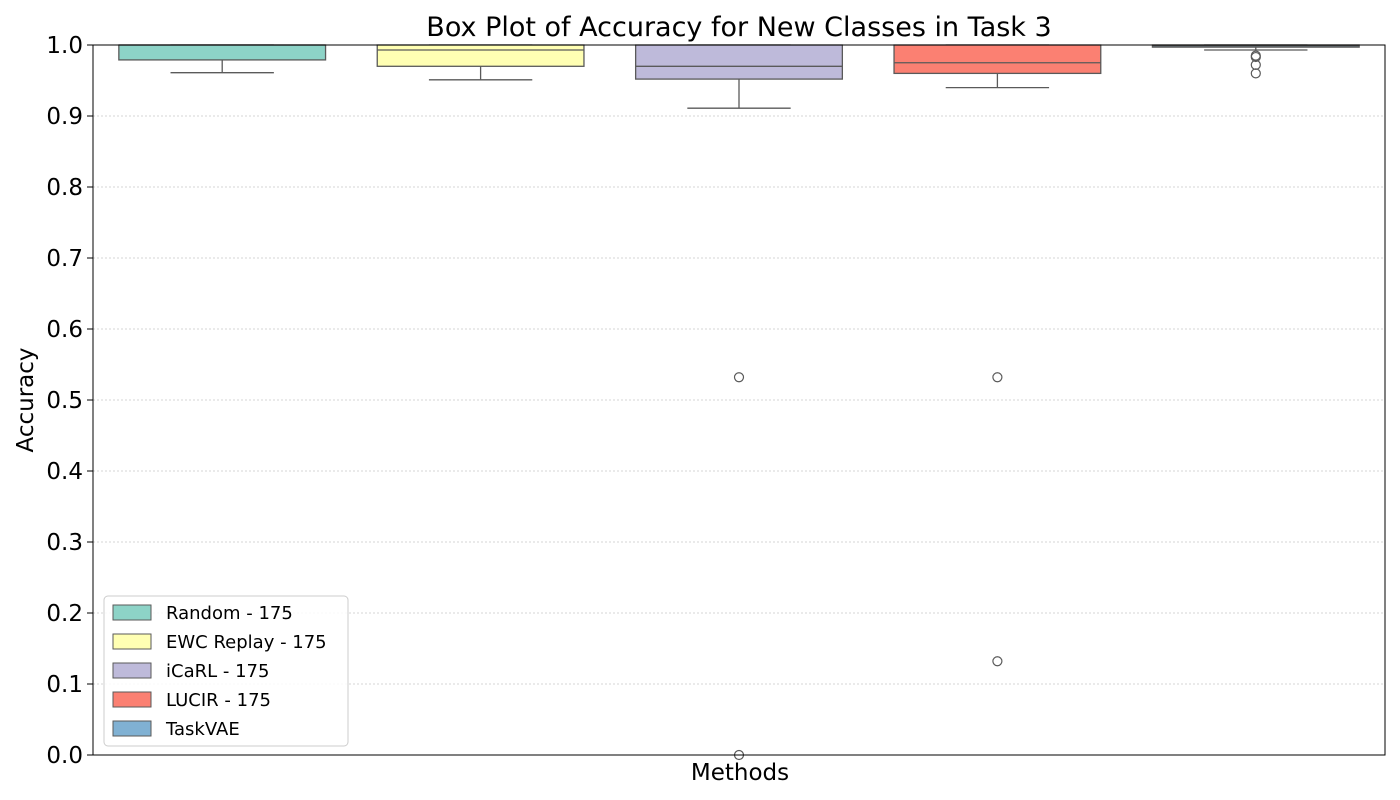 Image resolution: width=1400 pixels, height=800 pixels. What do you see at coordinates (64, 46) in the screenshot?
I see `y-tick-label: 1.0` at bounding box center [64, 46].